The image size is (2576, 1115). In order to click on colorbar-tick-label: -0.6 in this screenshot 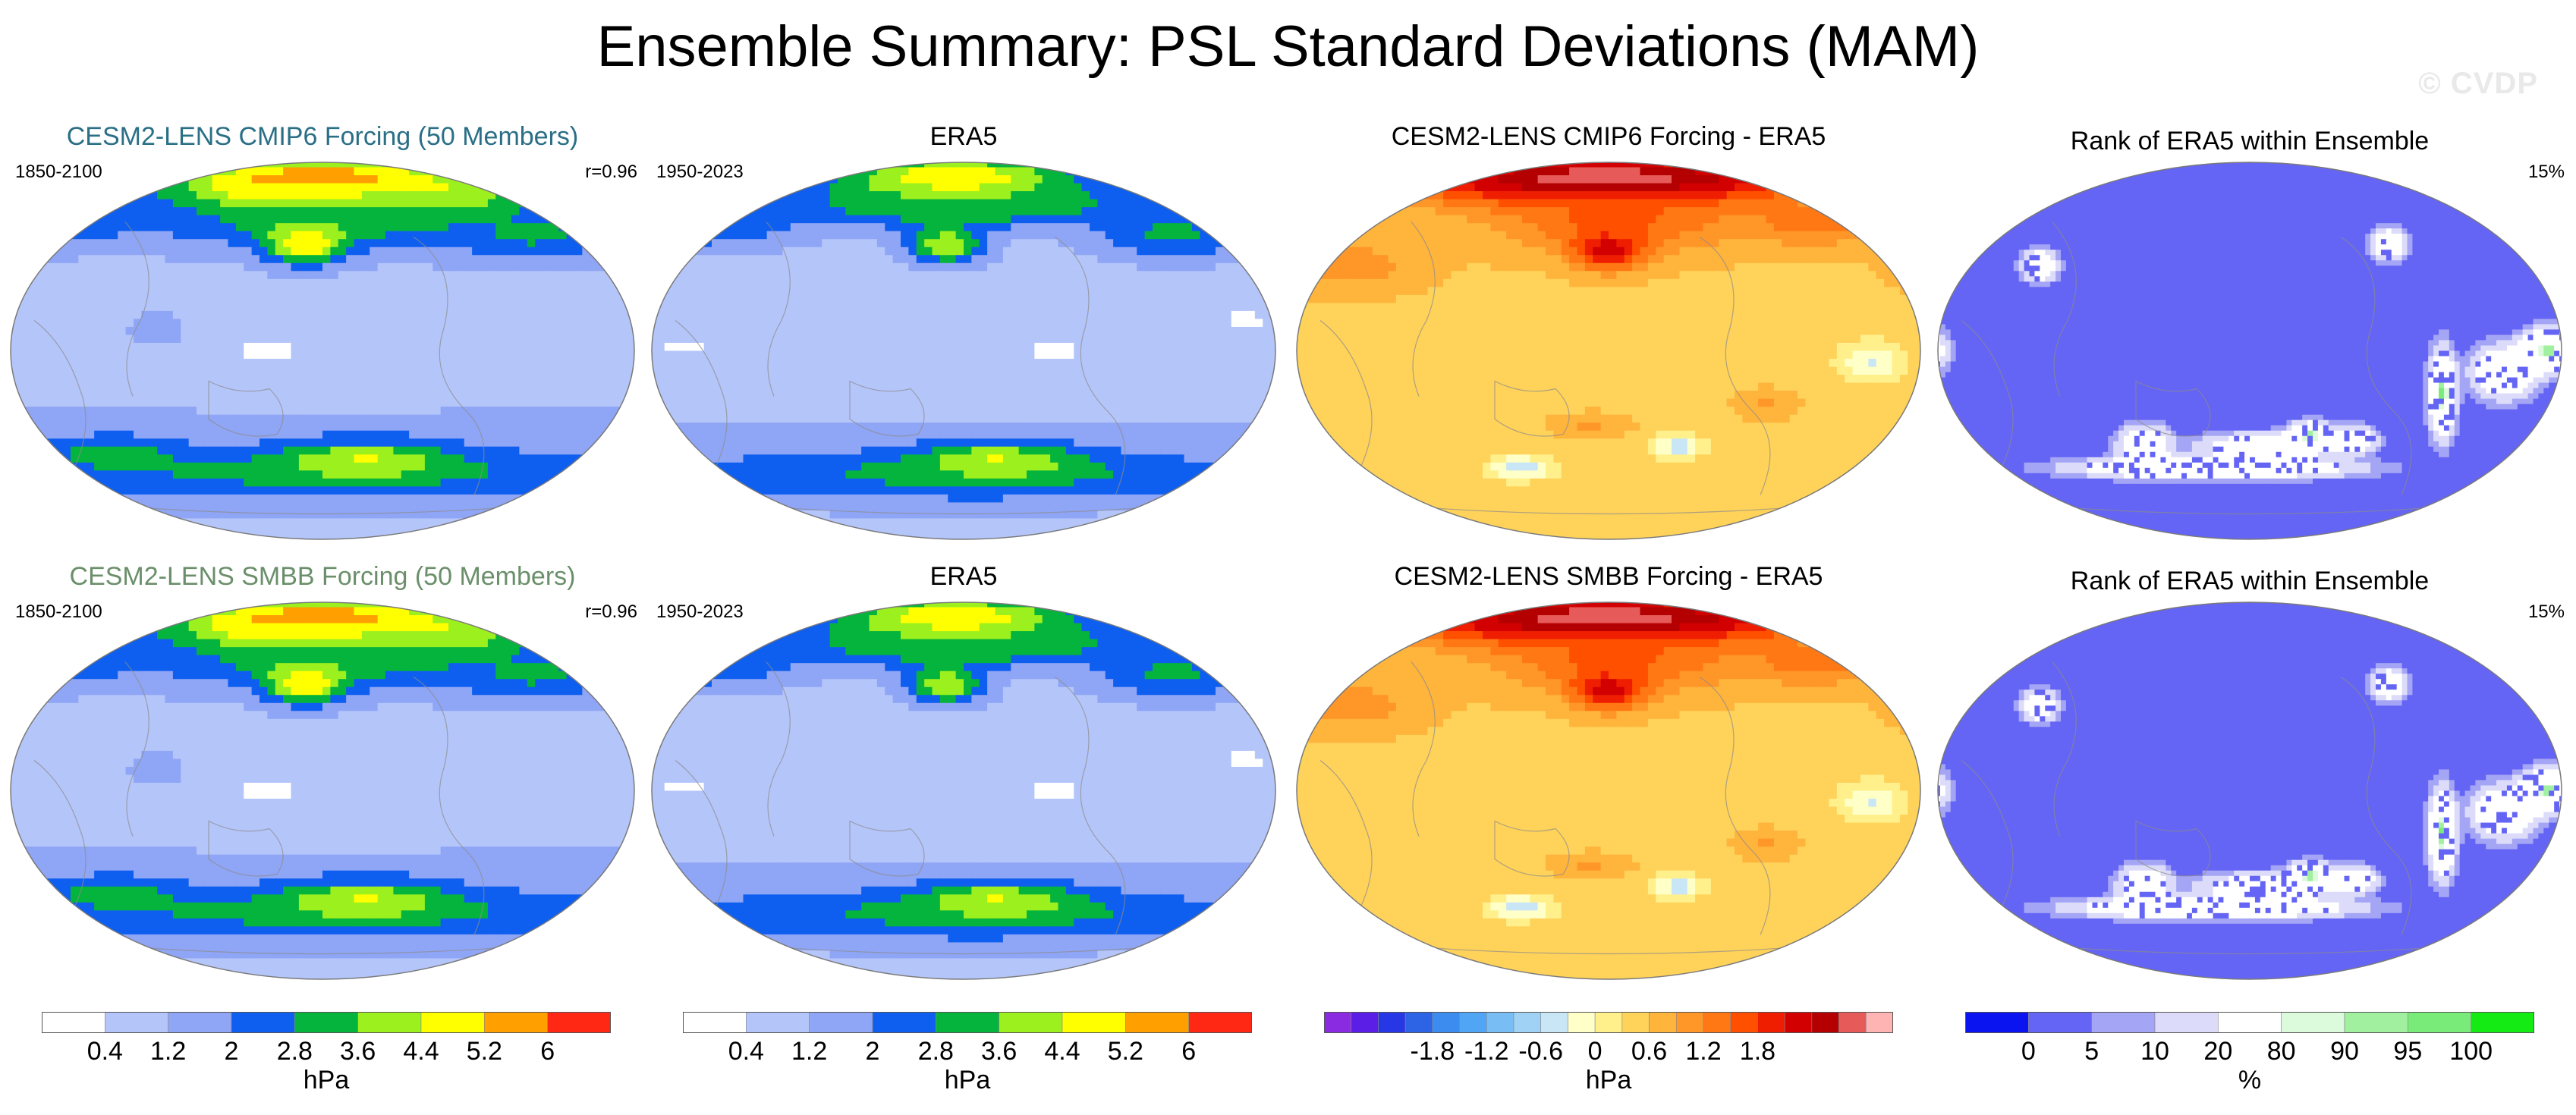, I will do `click(1540, 1051)`.